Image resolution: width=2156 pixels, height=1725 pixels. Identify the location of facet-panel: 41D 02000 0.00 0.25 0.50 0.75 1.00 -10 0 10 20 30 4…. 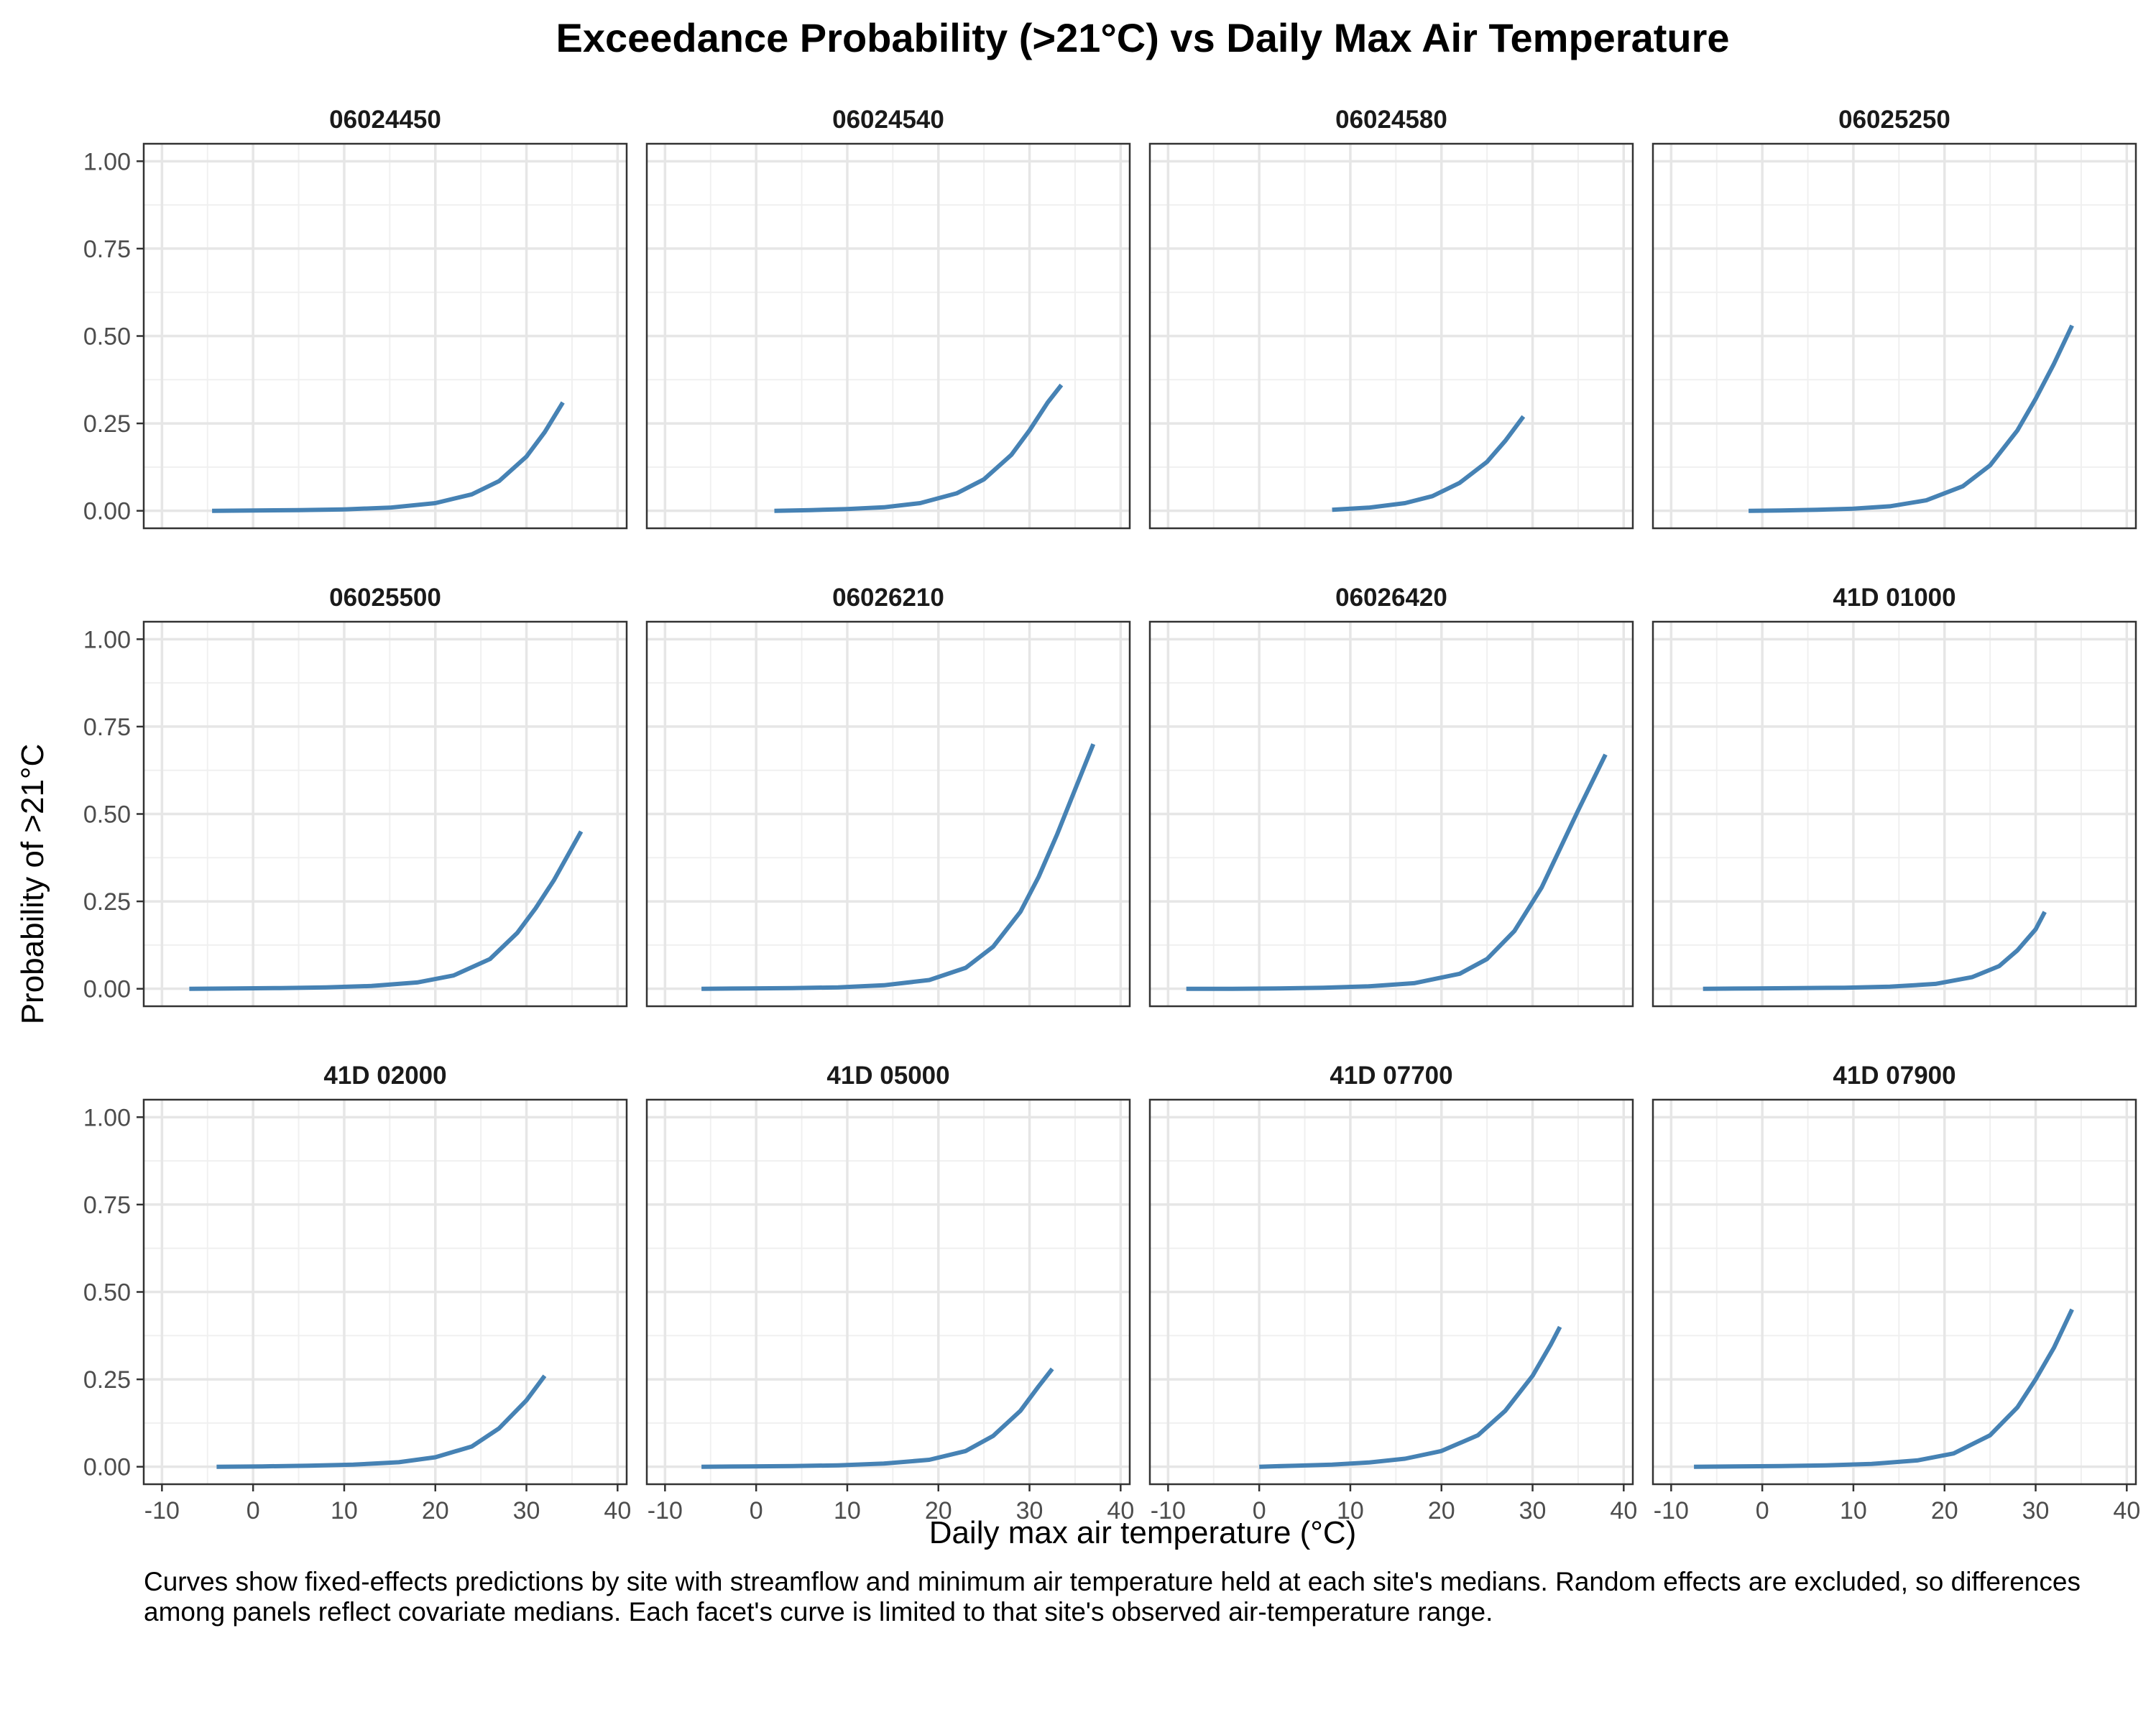
(357, 1293).